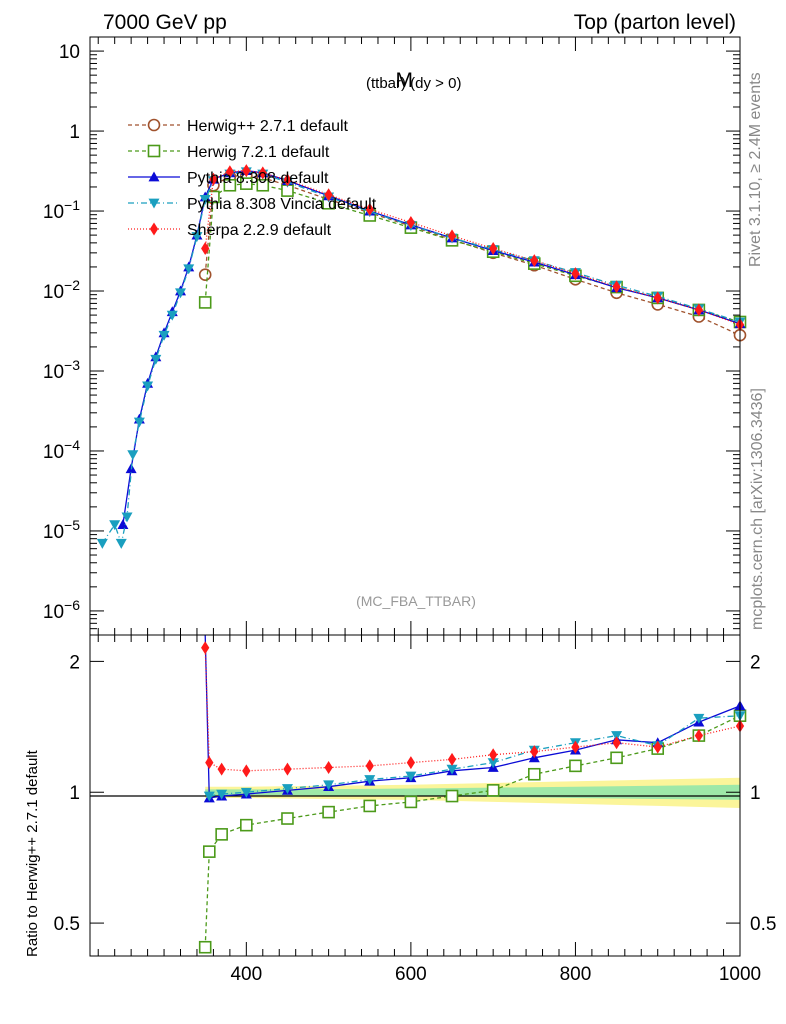  What do you see at coordinates (74, 132) in the screenshot?
I see `main-y-tick-label: 1` at bounding box center [74, 132].